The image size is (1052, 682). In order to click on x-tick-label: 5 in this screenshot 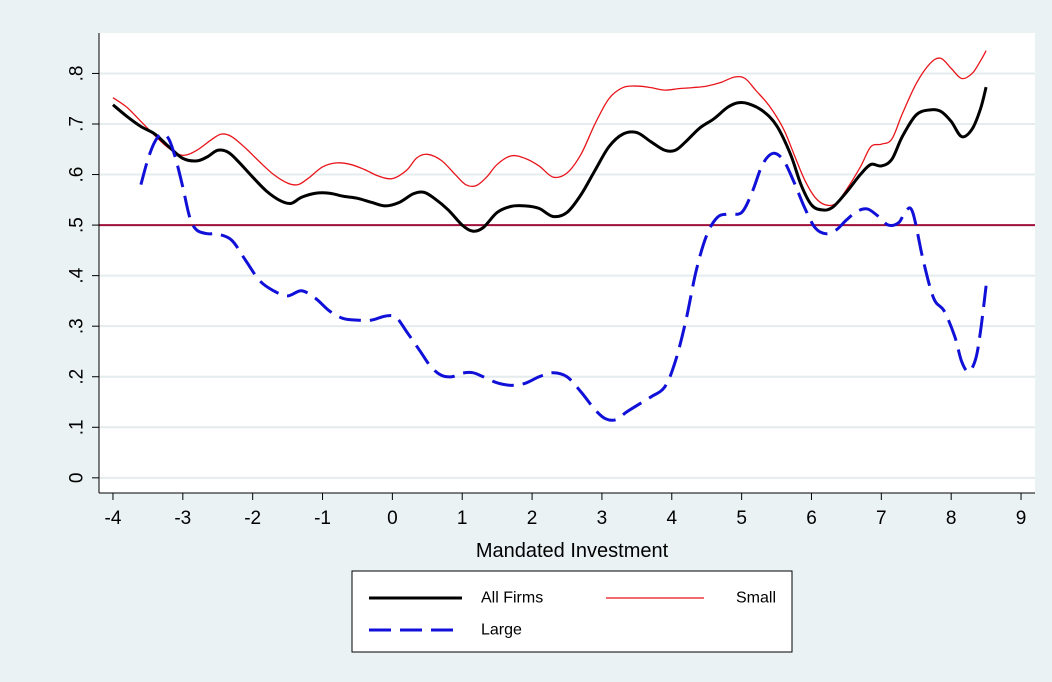, I will do `click(741, 518)`.